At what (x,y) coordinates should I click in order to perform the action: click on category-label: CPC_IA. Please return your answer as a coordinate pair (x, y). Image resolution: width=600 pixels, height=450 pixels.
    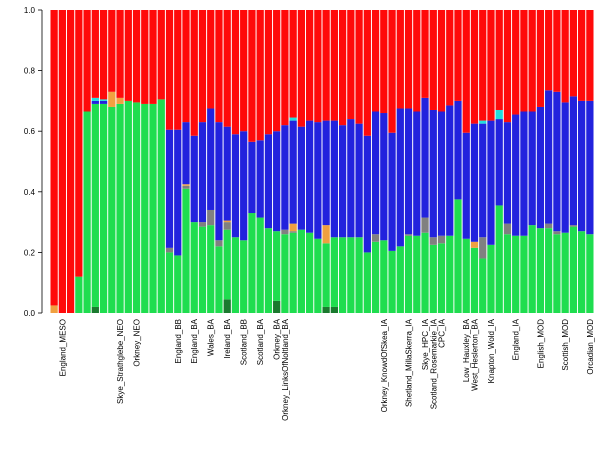
    Looking at the image, I should click on (442, 333).